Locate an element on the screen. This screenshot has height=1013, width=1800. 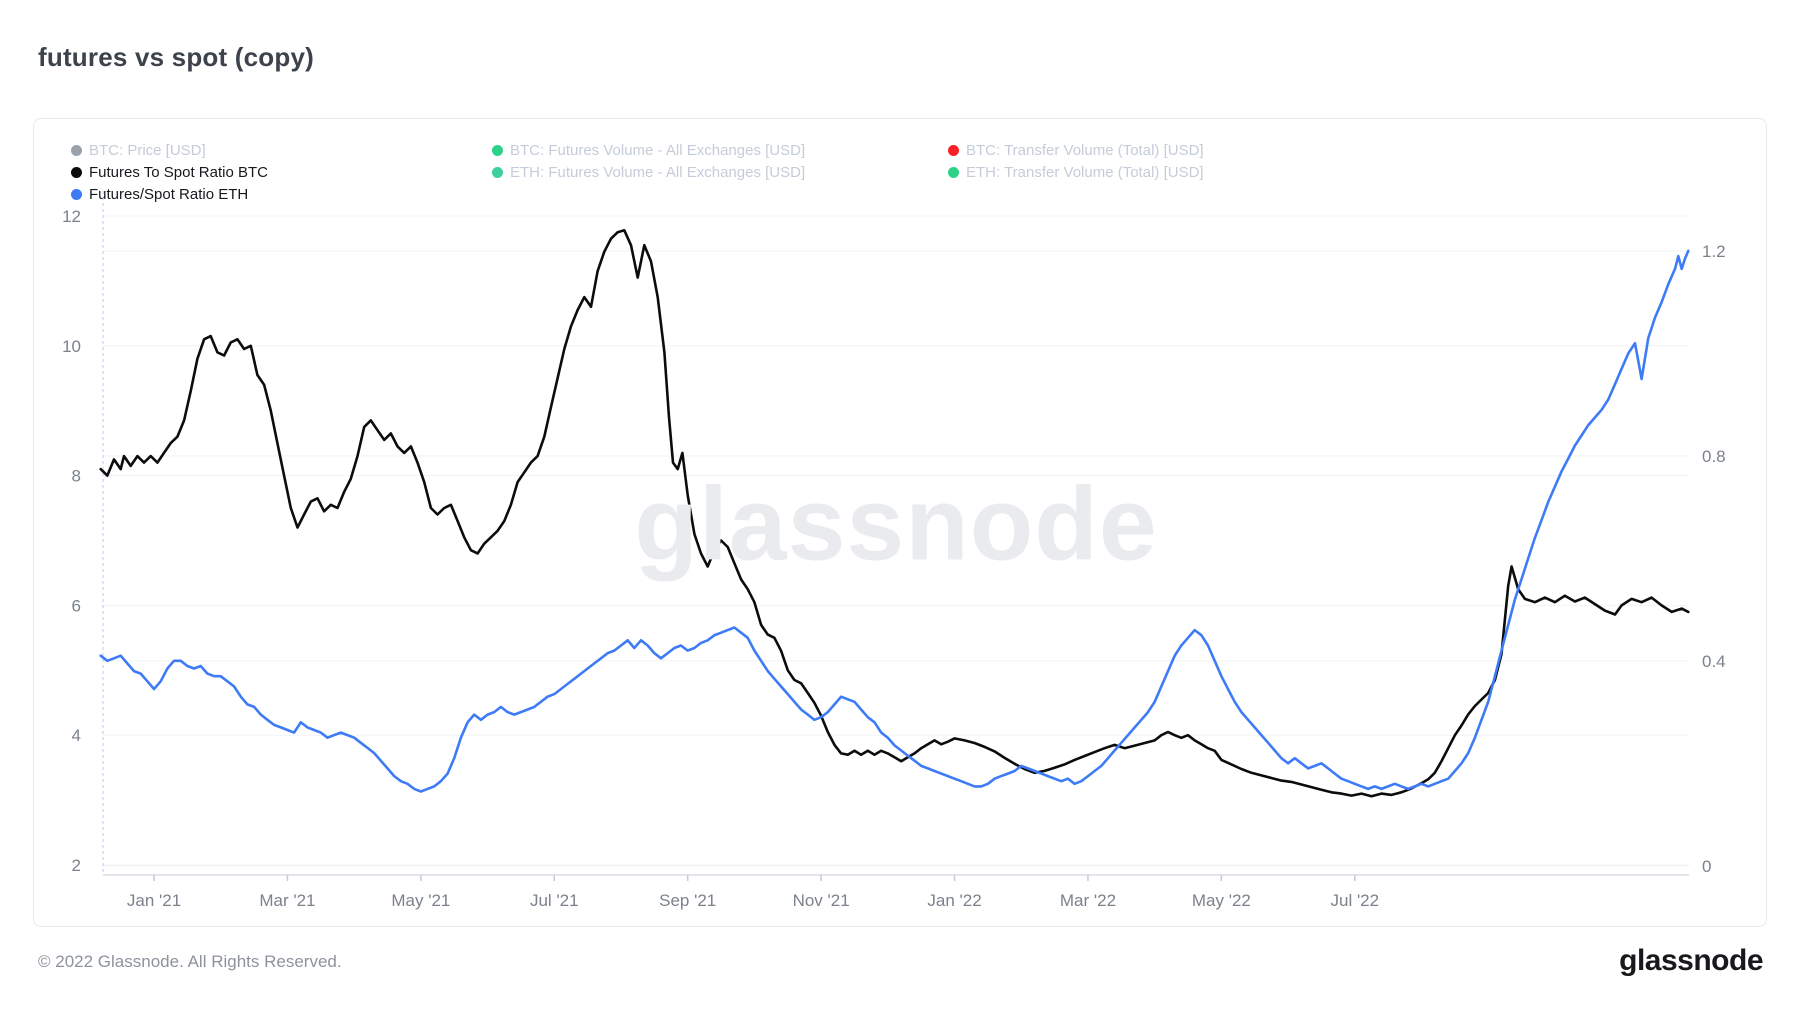
legend-item-1: Futures To Spot Ratio BTC is located at coordinates (169, 172).